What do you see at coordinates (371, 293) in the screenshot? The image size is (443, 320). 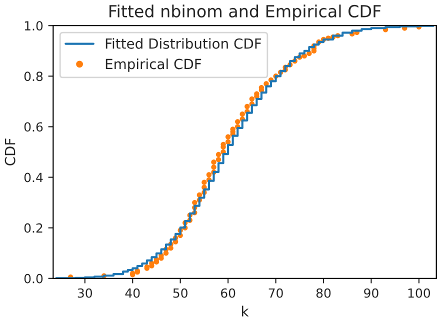 I see `x-tick-label: 90` at bounding box center [371, 293].